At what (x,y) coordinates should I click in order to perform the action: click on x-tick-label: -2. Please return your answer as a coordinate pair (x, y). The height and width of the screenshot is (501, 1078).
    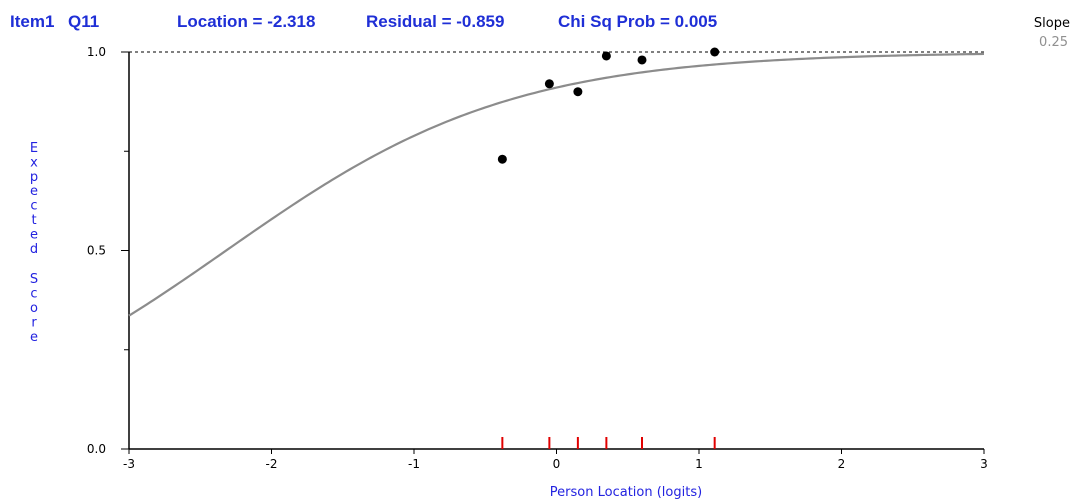
    Looking at the image, I should click on (272, 464).